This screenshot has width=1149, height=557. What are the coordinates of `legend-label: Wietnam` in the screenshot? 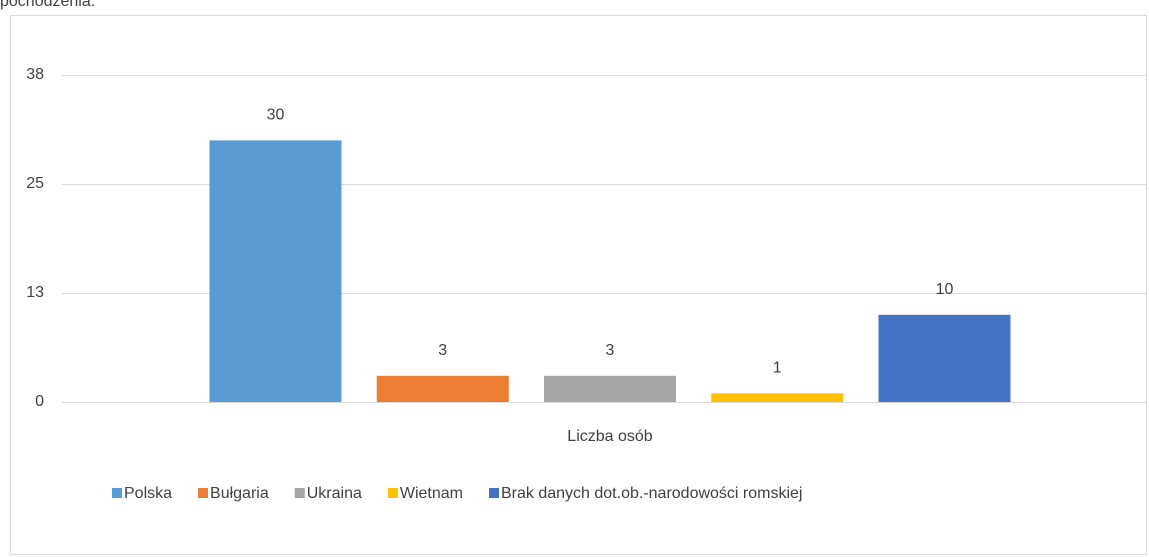 It's located at (431, 493).